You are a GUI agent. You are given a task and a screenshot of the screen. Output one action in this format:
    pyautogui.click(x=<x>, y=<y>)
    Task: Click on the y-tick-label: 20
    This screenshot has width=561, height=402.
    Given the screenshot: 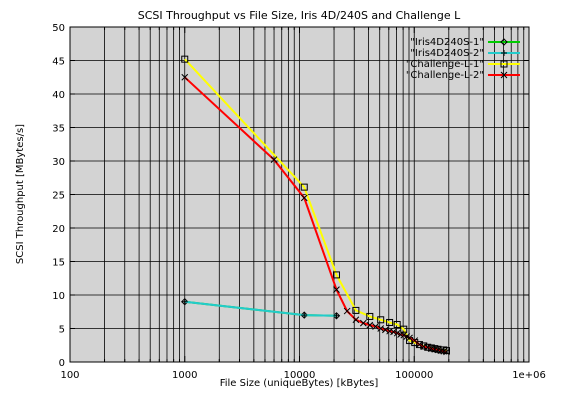 What is the action you would take?
    pyautogui.click(x=58, y=229)
    